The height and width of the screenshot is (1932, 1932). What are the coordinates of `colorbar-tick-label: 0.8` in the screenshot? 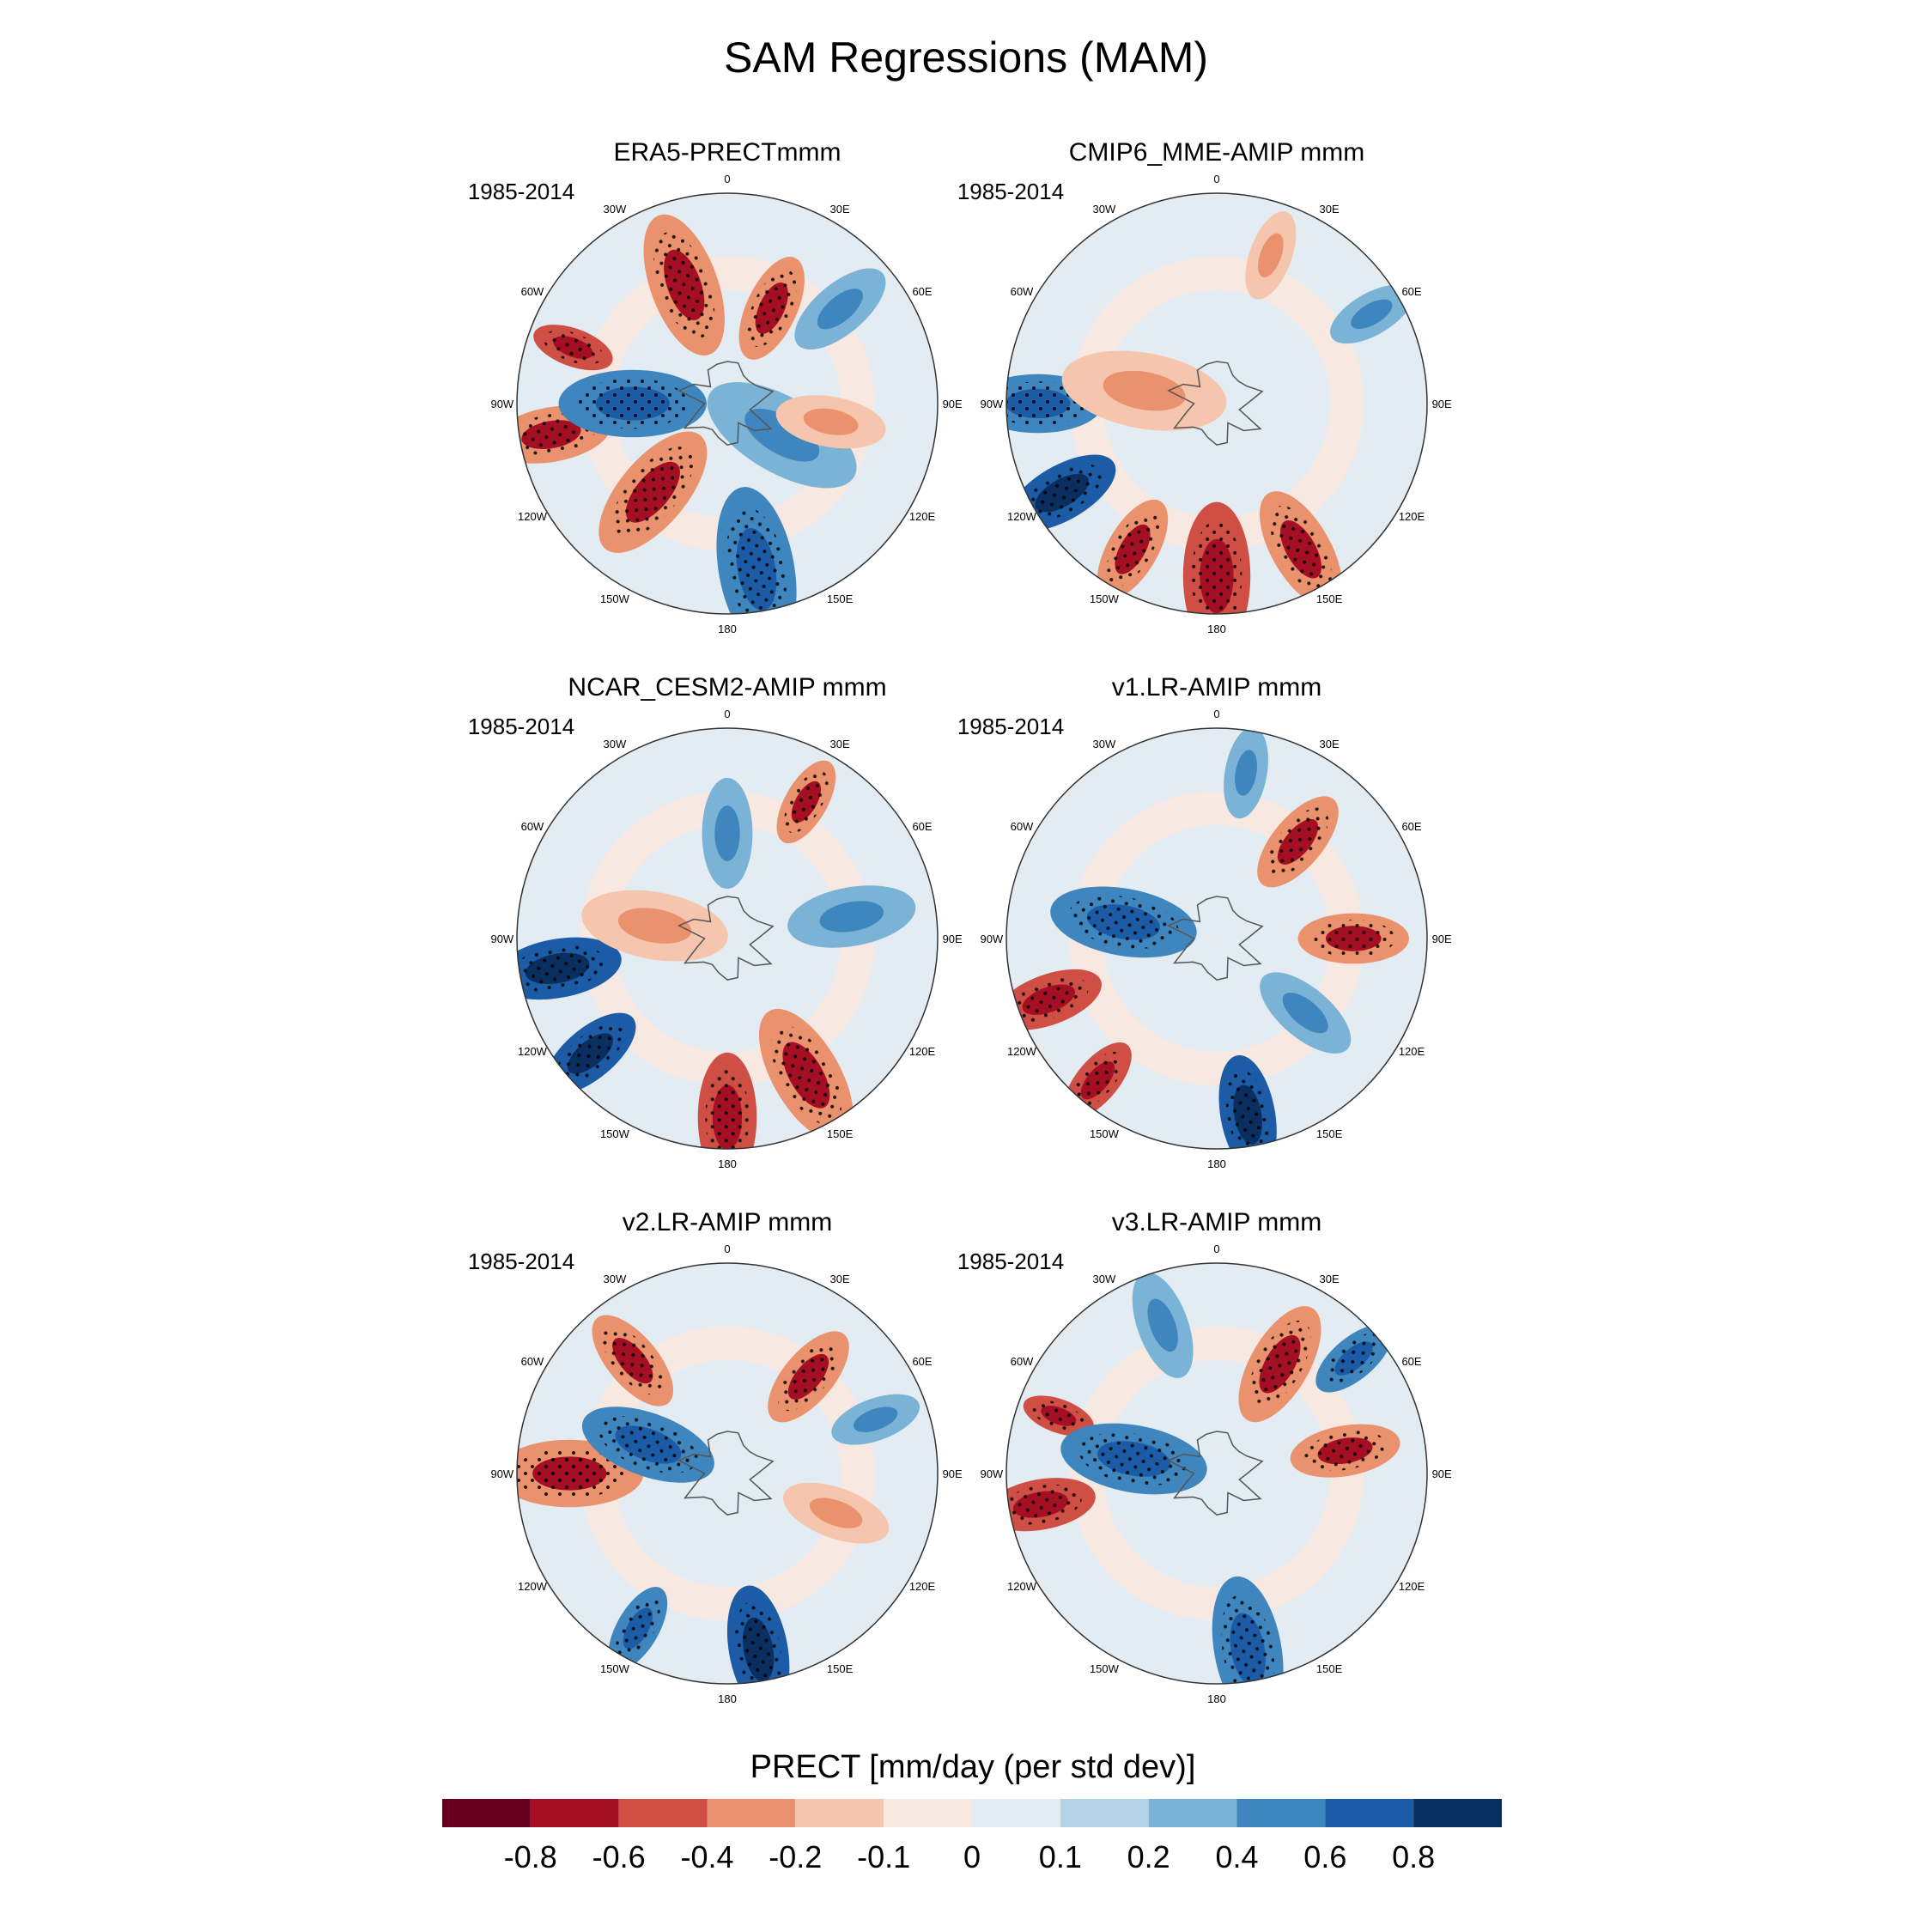 It's located at (1414, 1857).